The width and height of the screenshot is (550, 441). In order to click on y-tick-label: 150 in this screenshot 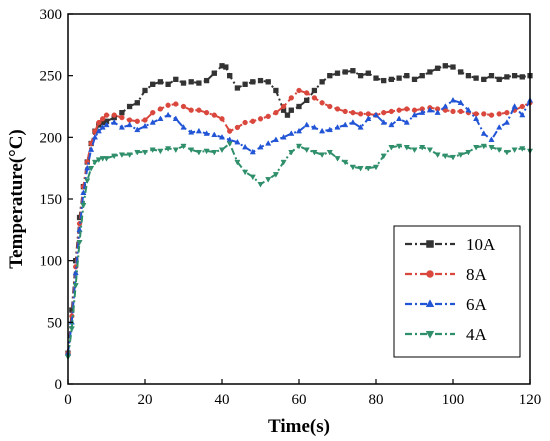, I will do `click(51, 200)`.